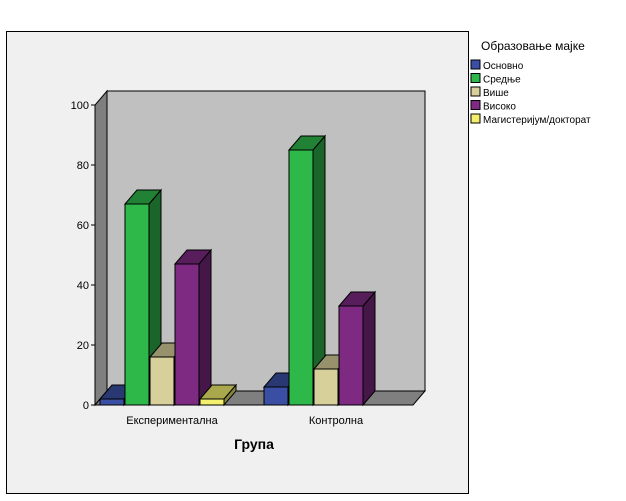 This screenshot has height=501, width=626. What do you see at coordinates (502, 80) in the screenshot?
I see `legend-label: Средње` at bounding box center [502, 80].